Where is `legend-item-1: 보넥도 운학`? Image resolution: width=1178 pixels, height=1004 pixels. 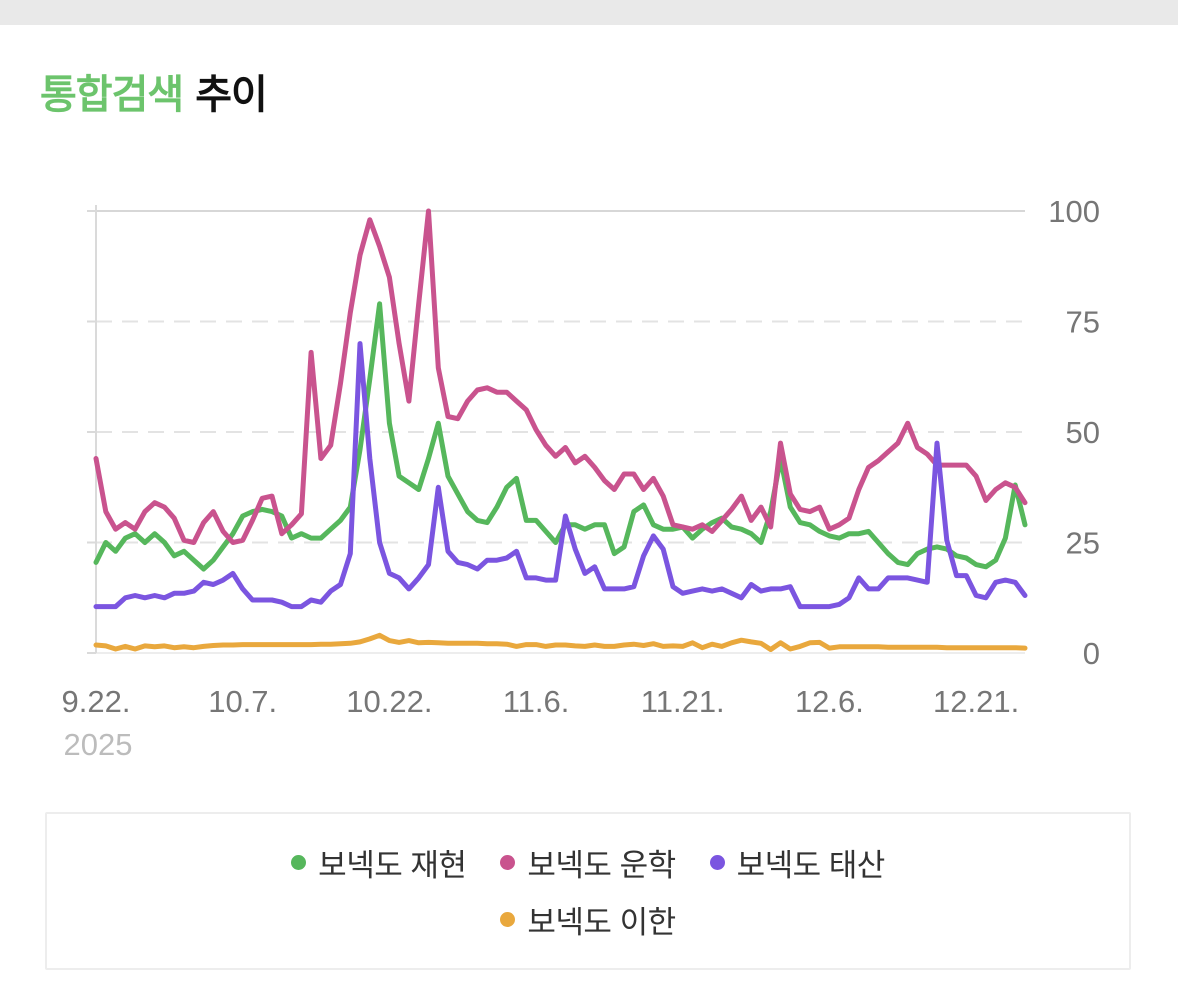 legend-item-1: 보넥도 운학 is located at coordinates (588, 862).